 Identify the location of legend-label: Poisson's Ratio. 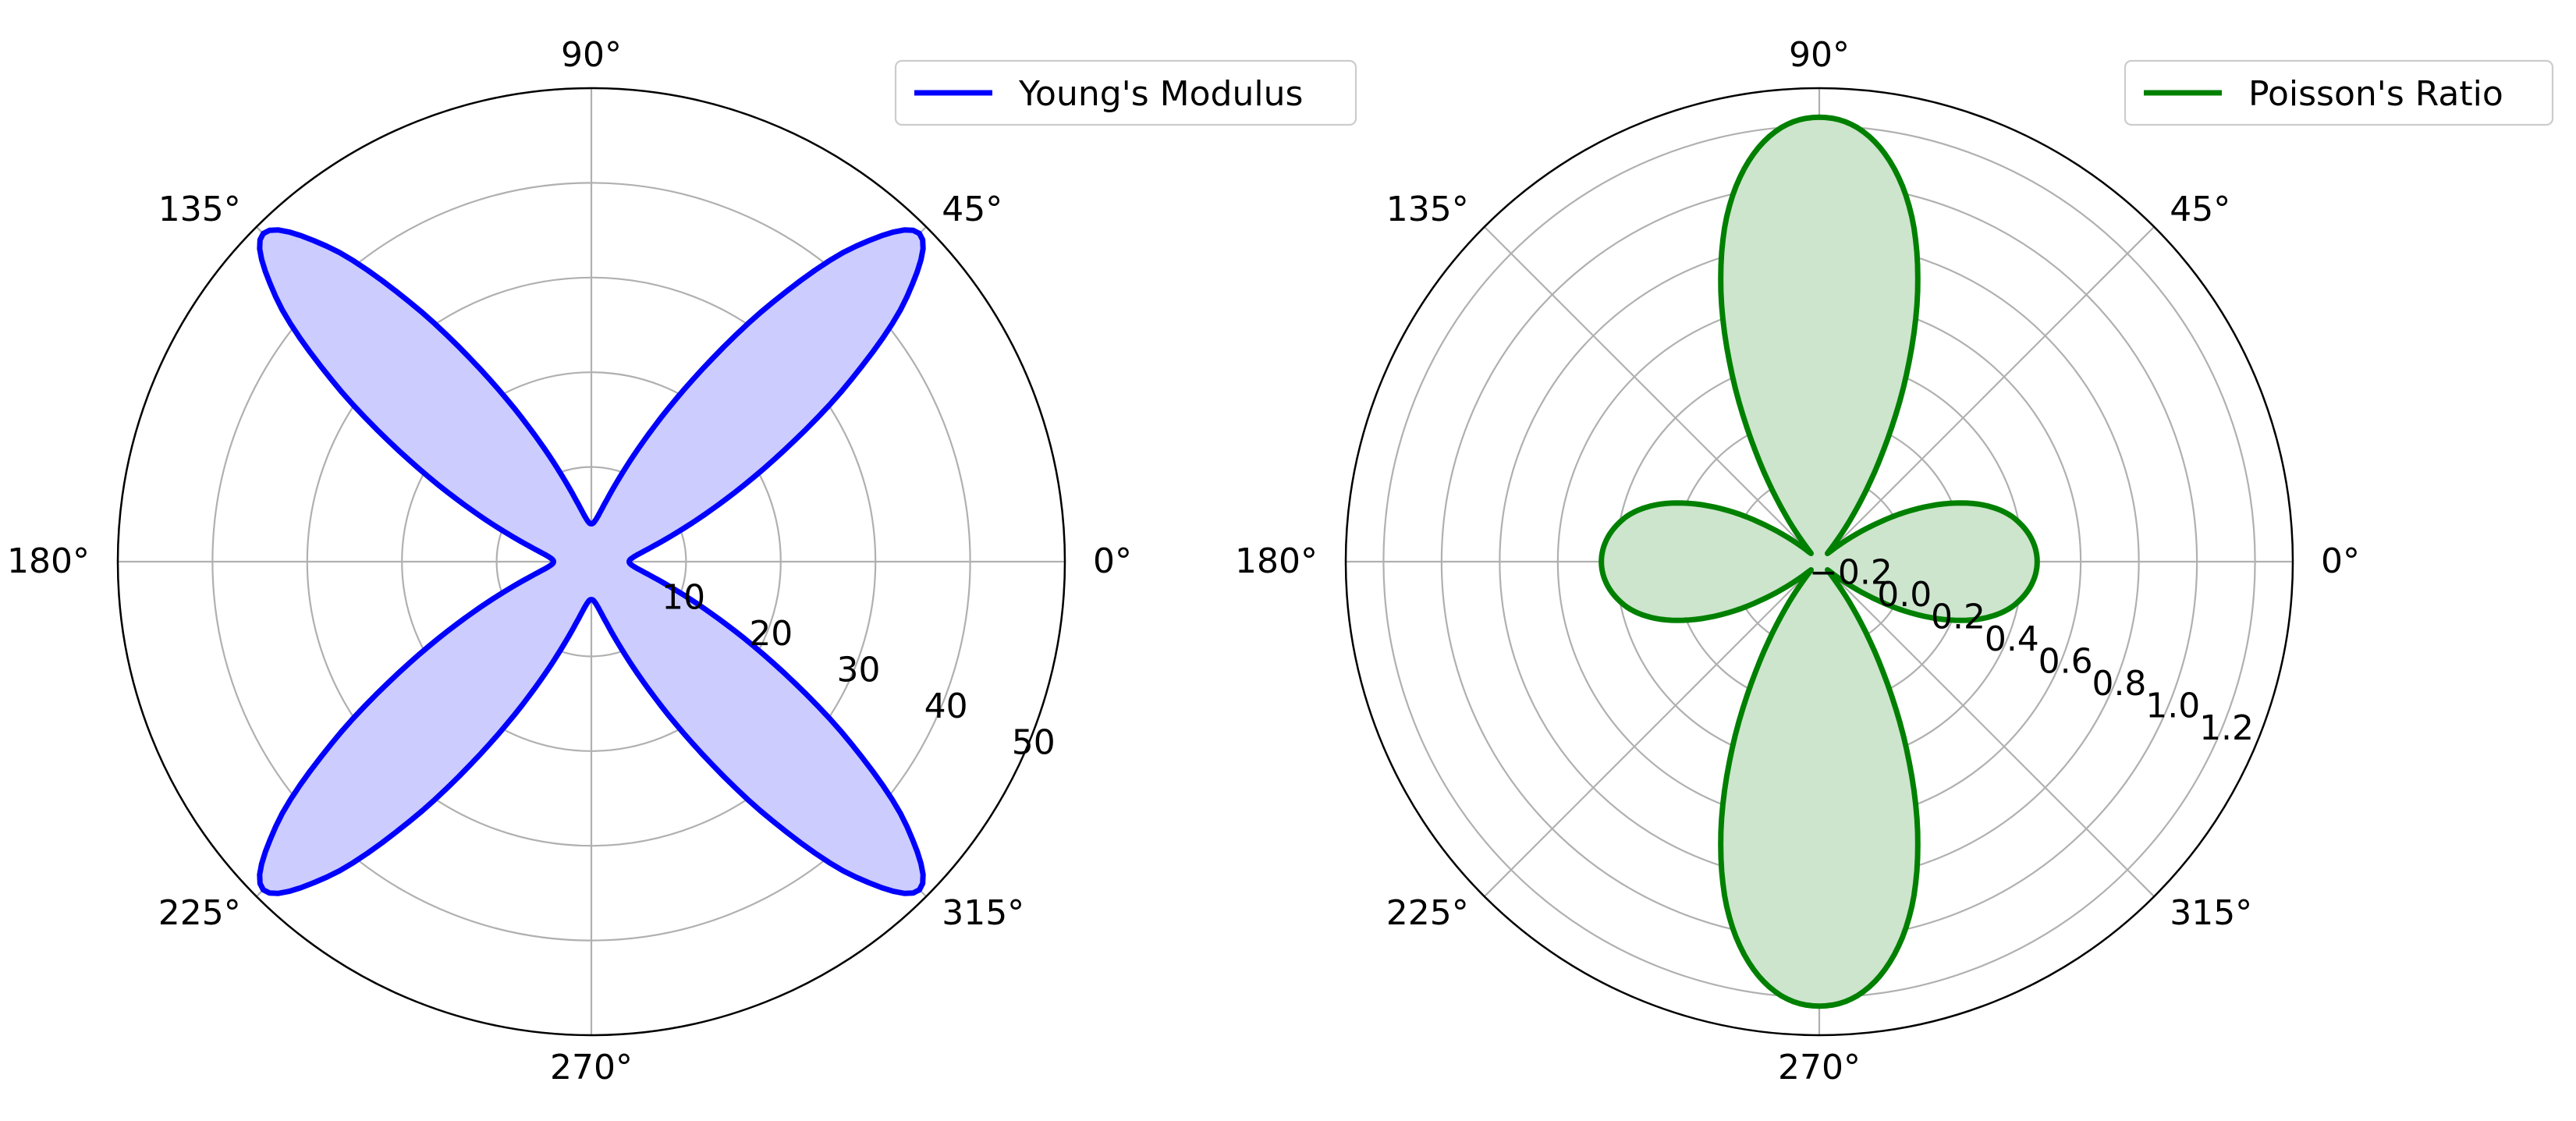
(2375, 94).